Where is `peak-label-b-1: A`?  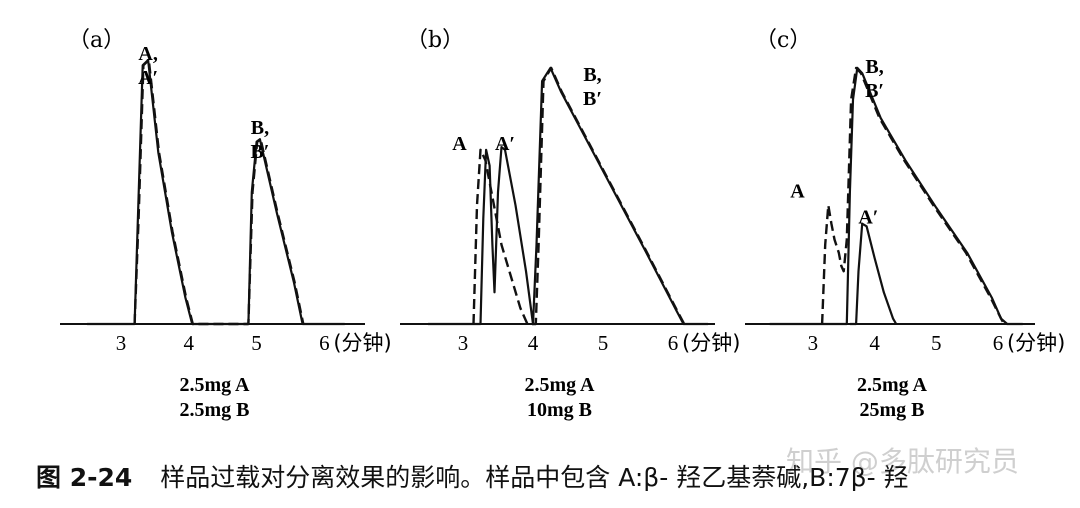
peak-label-b-1: A is located at coordinates (459, 144).